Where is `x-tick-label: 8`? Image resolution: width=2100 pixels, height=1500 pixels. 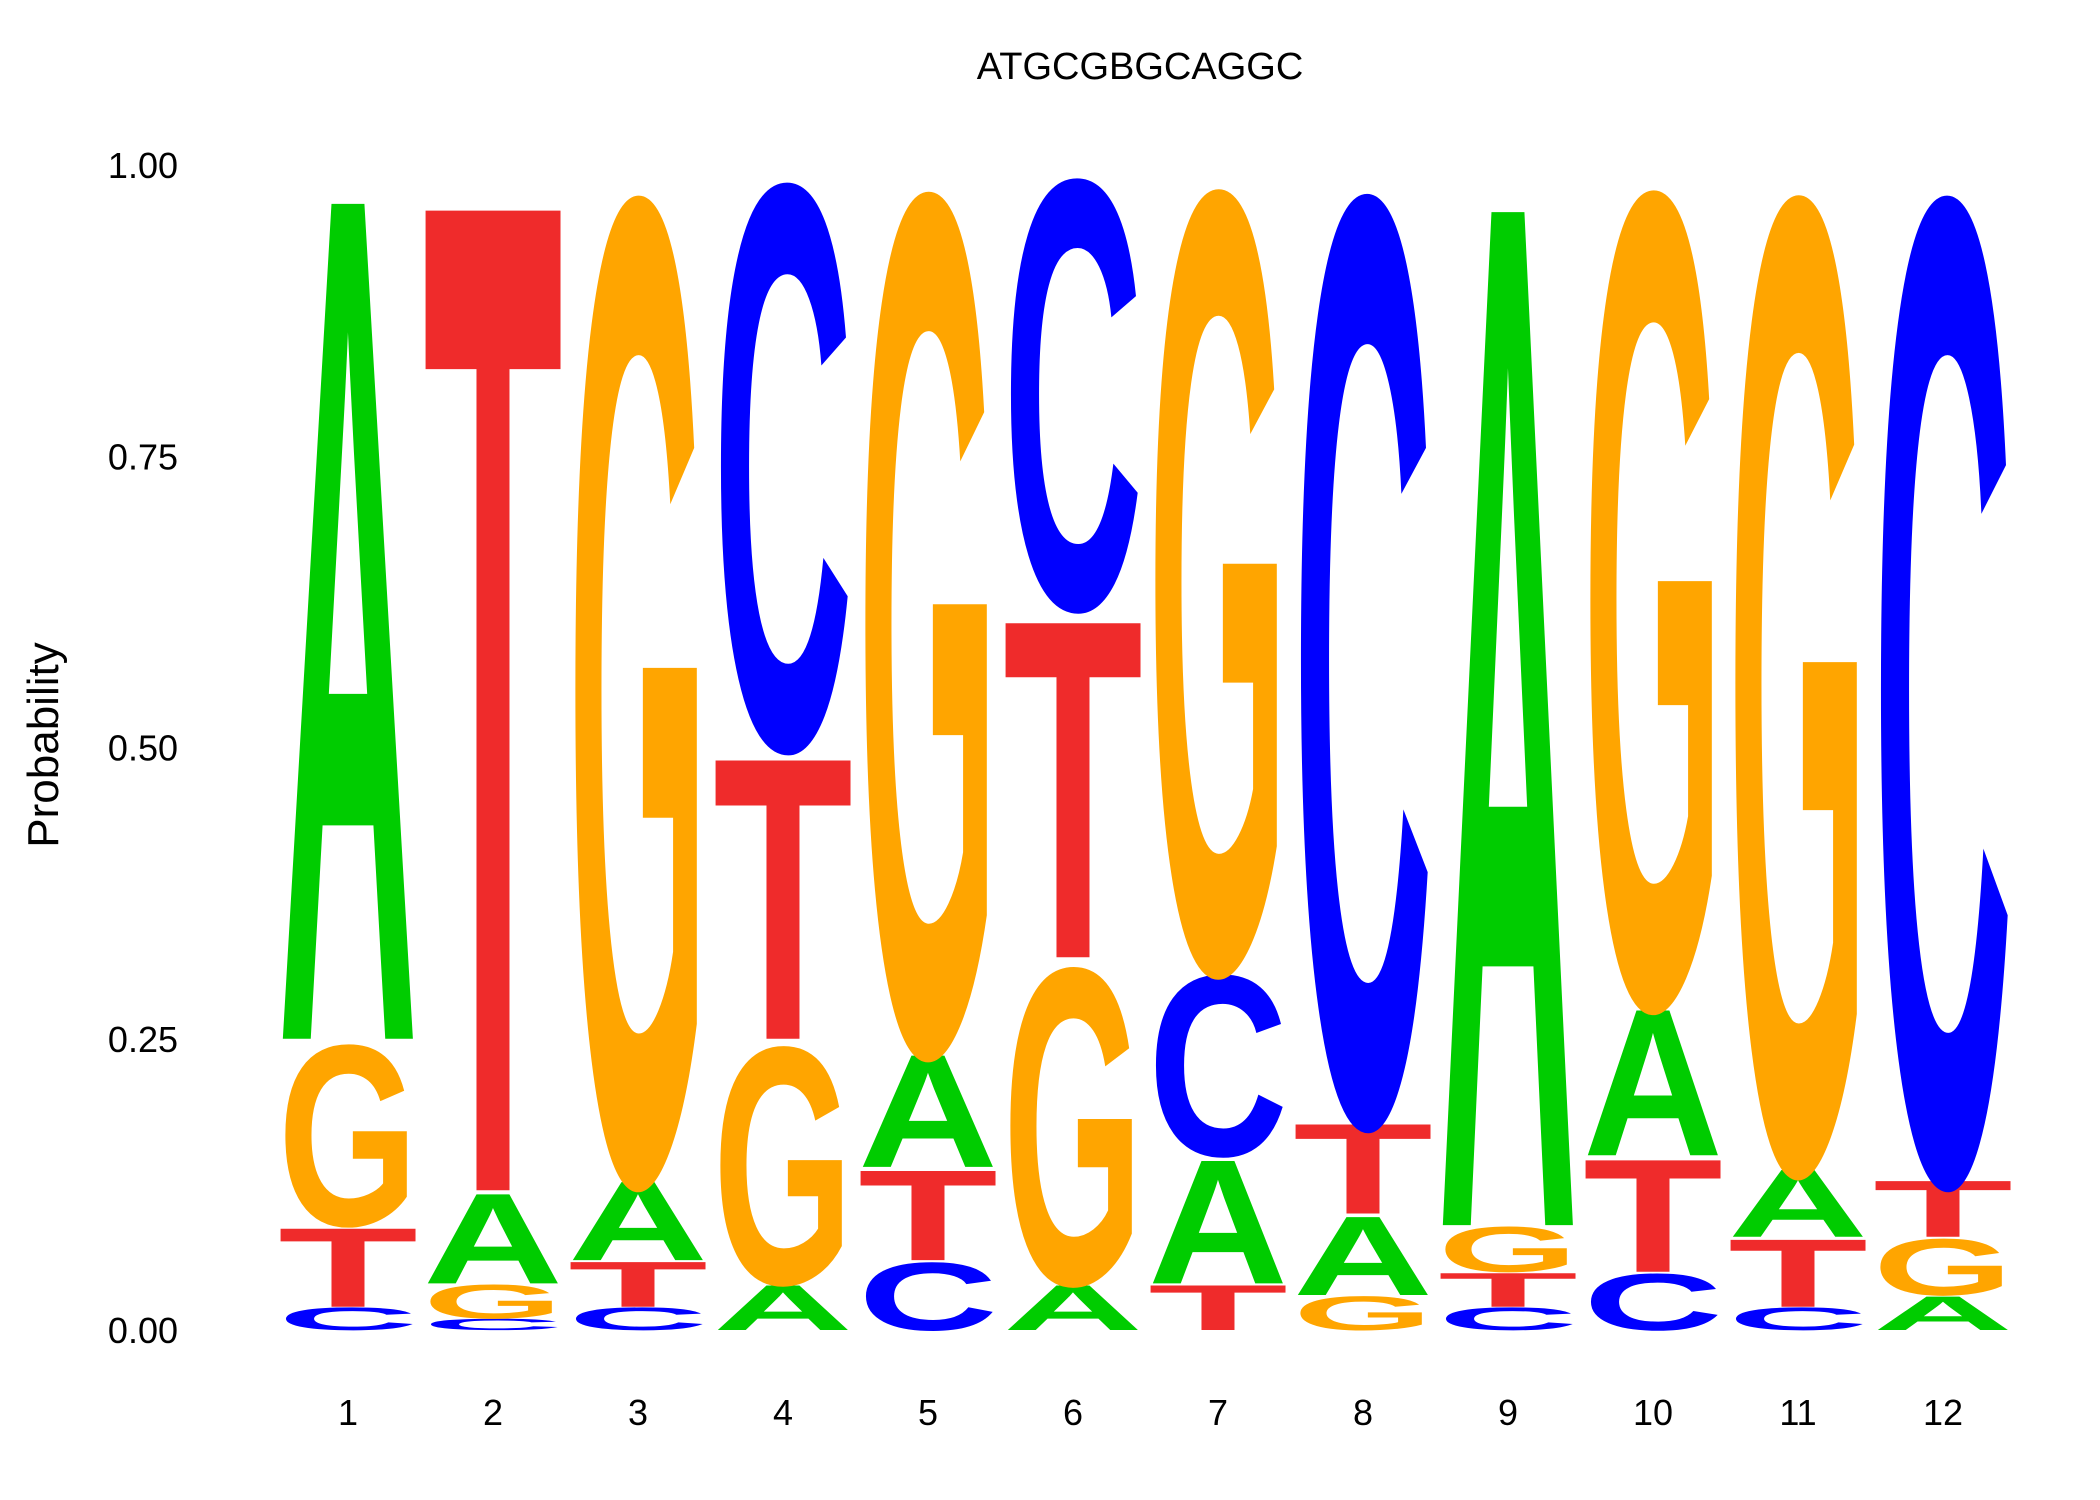 x-tick-label: 8 is located at coordinates (1363, 1412).